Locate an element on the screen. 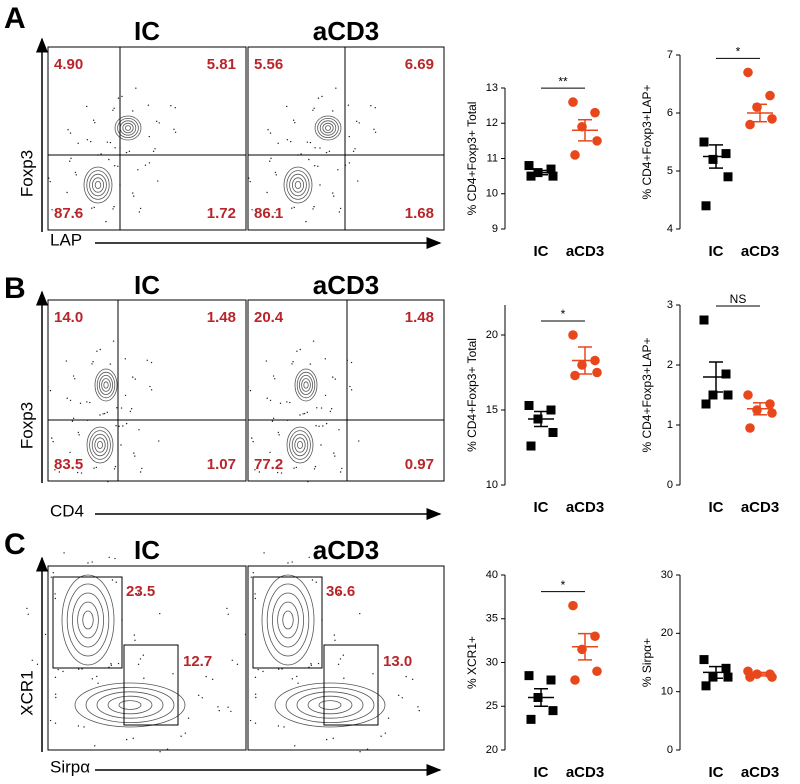  gate-value: 87.6 is located at coordinates (68, 213).